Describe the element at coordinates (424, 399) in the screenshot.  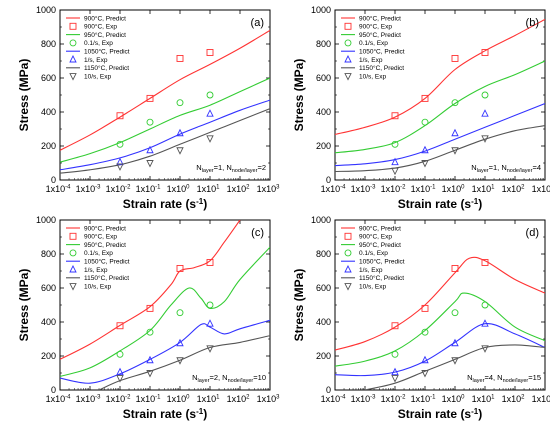
I see `x-tick-label: 1x10-1` at that location.